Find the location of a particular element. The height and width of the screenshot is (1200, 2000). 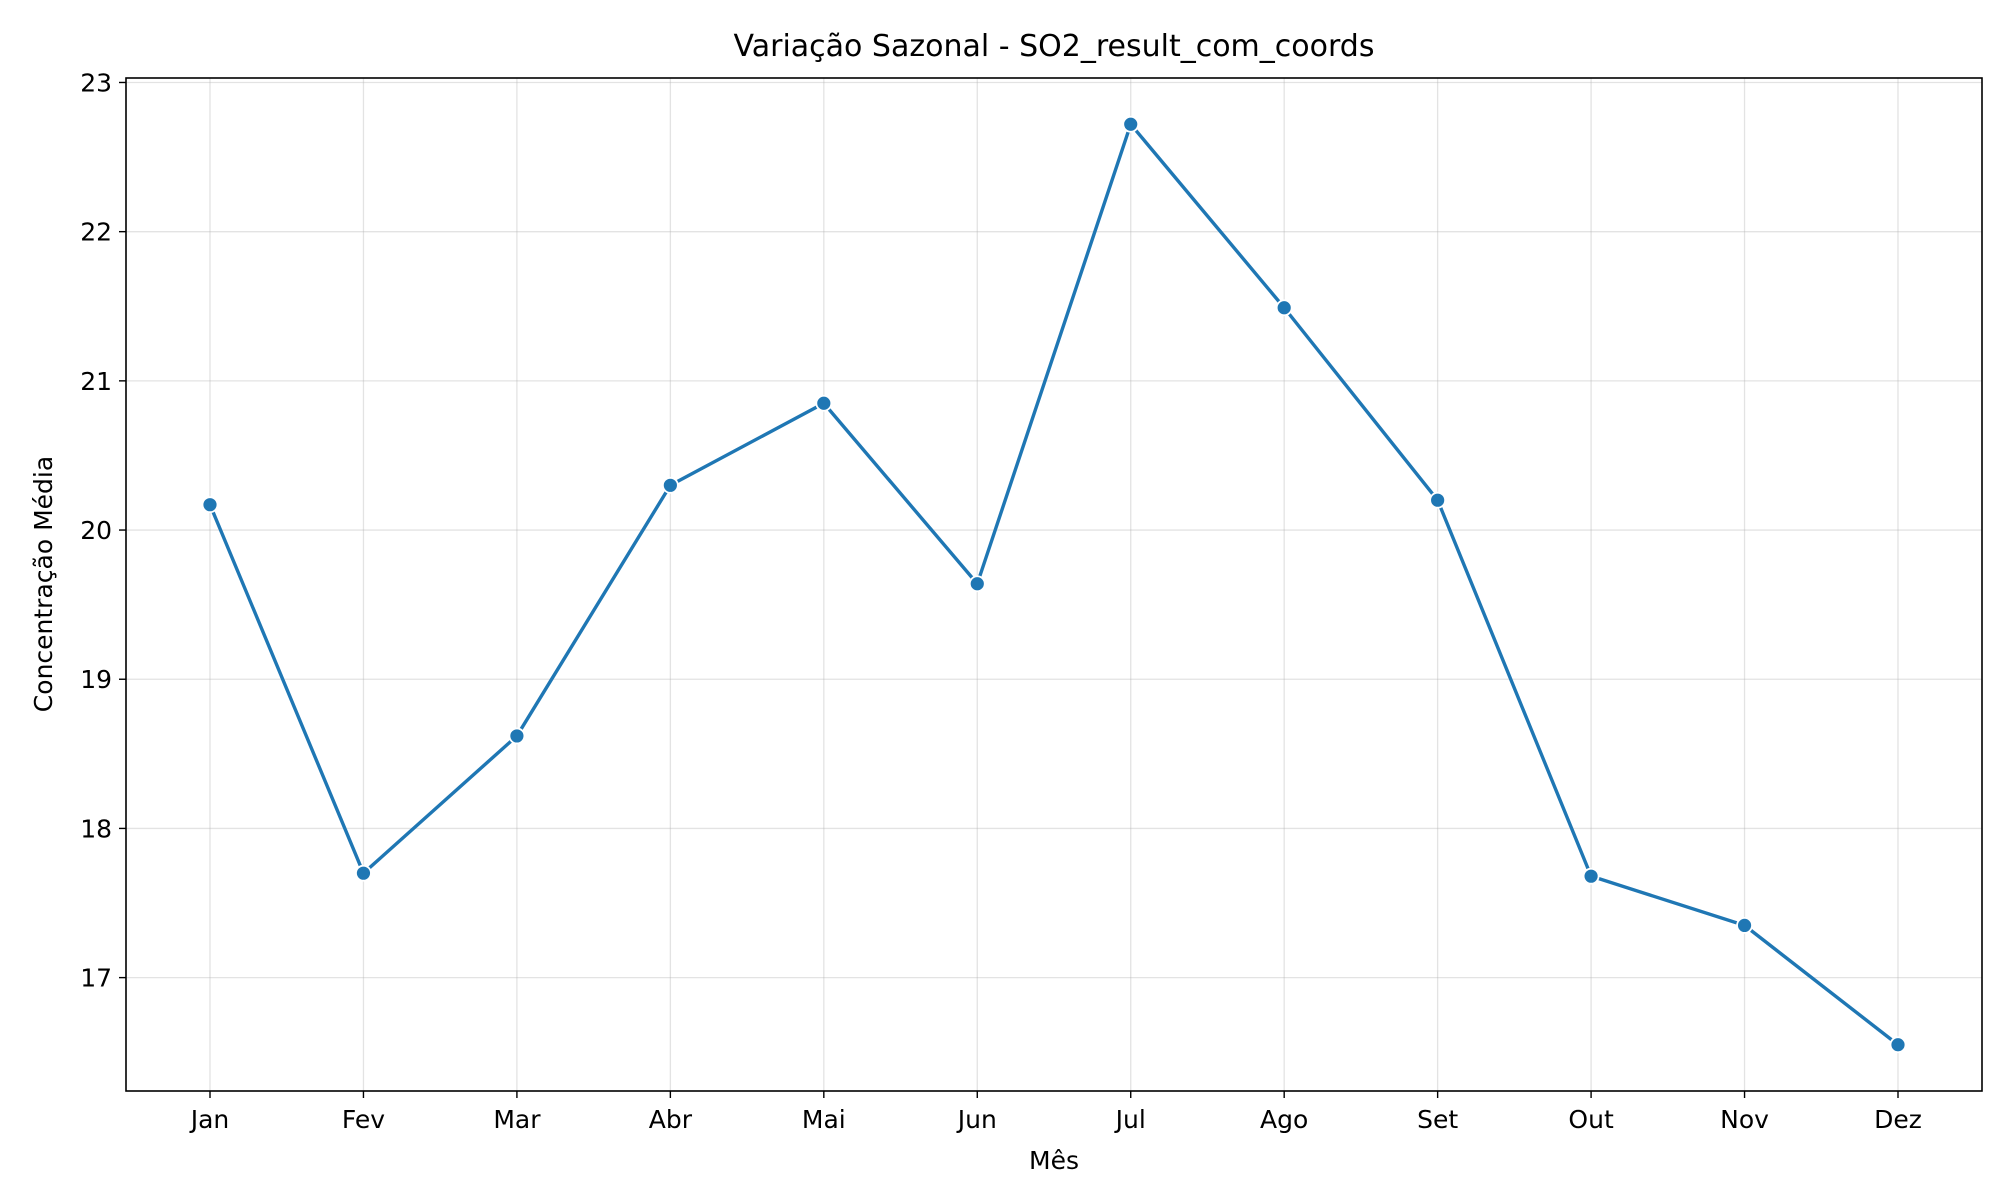

data-point-ago is located at coordinates (1284, 308).